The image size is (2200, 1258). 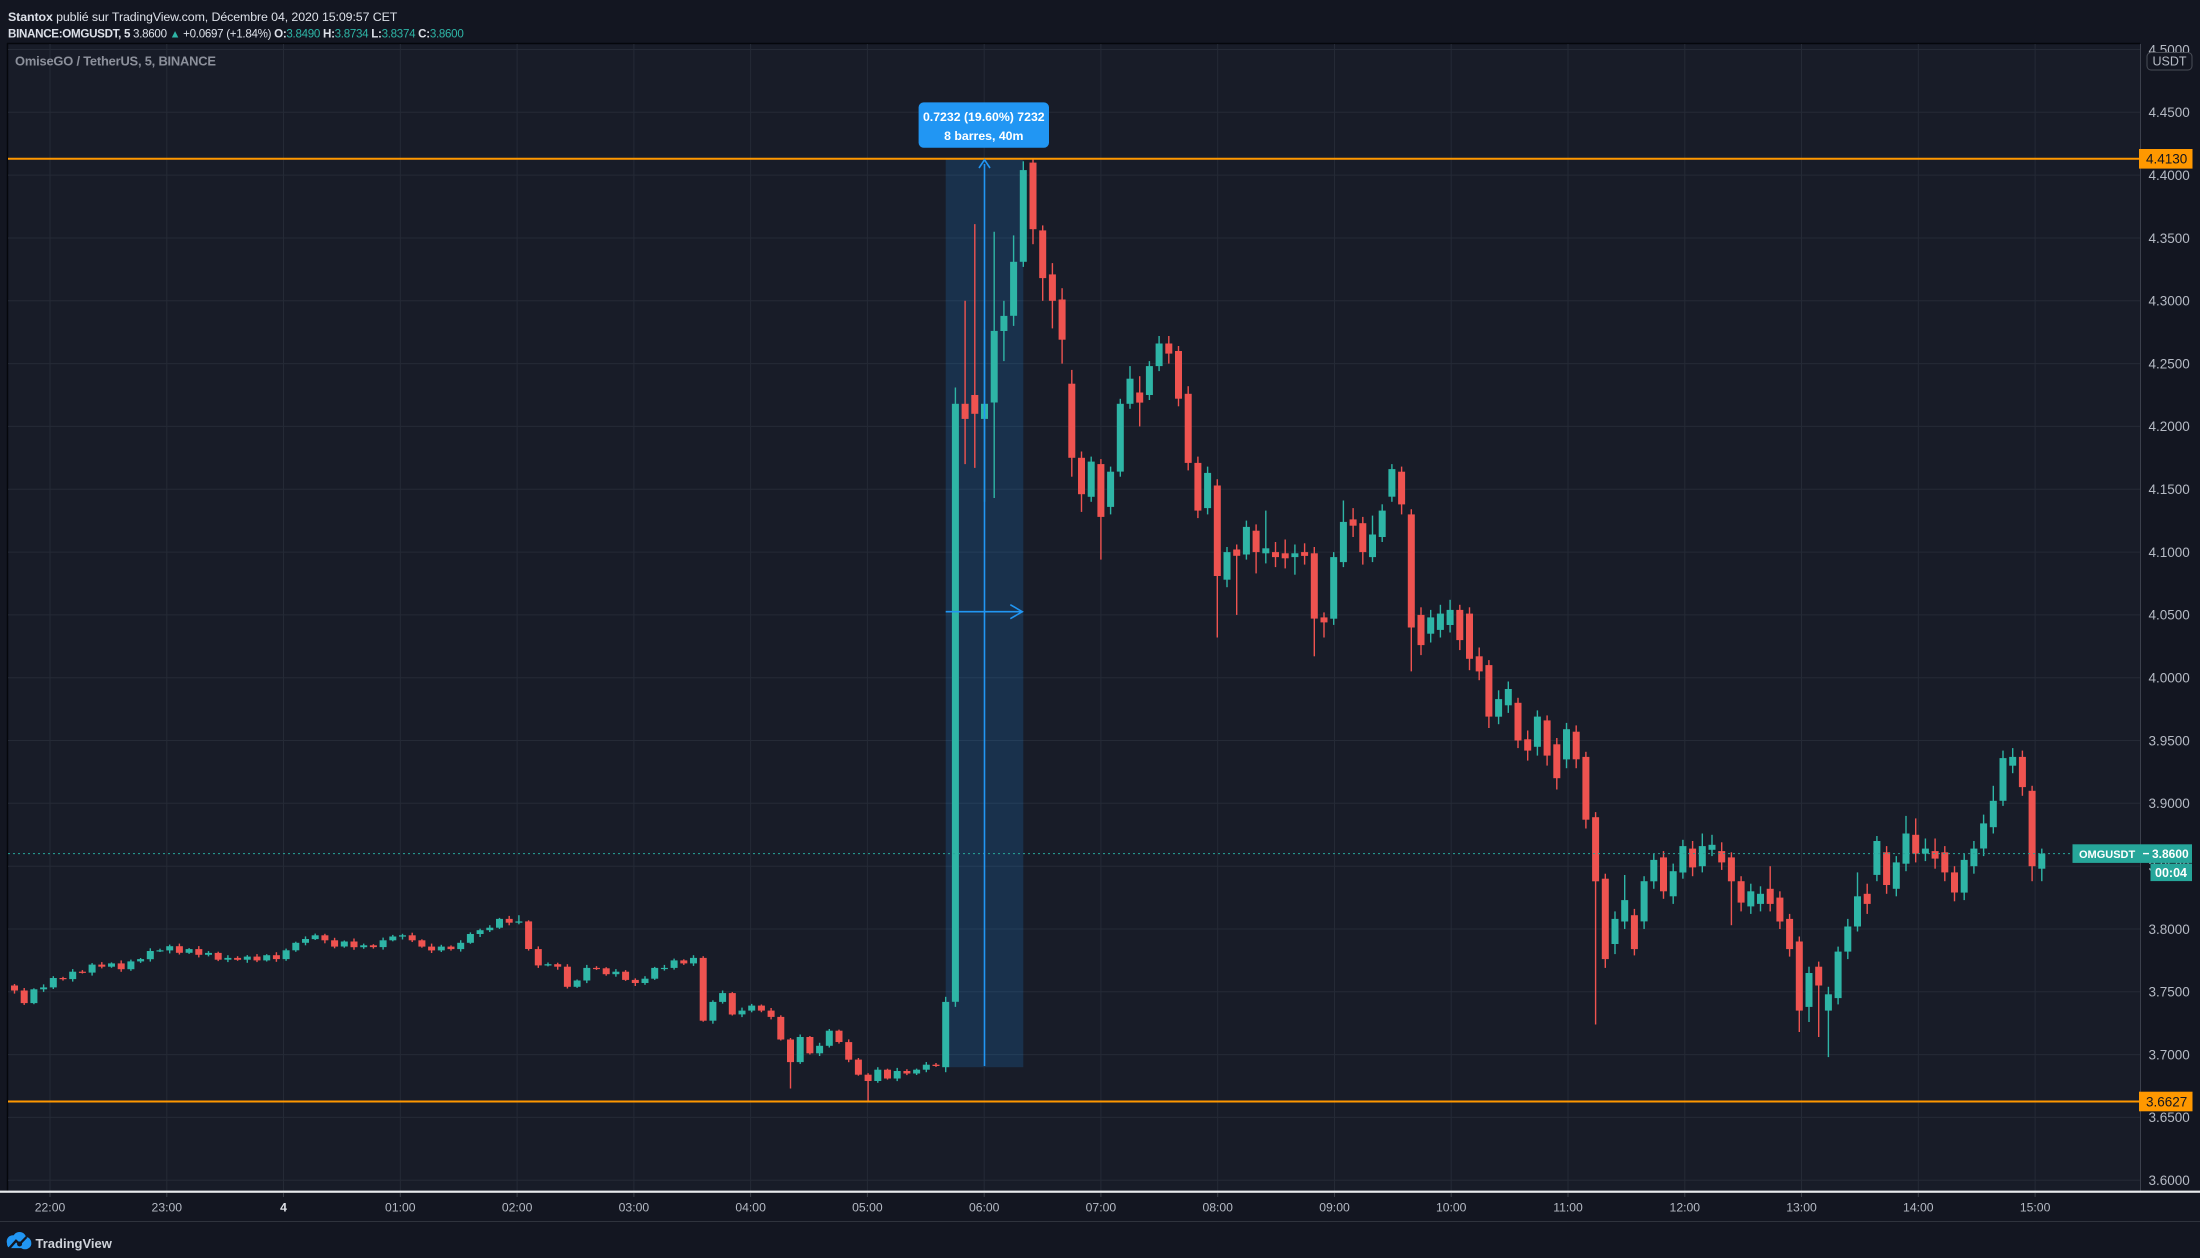 I want to click on svg-text: 4.4500, so click(x=2169, y=112).